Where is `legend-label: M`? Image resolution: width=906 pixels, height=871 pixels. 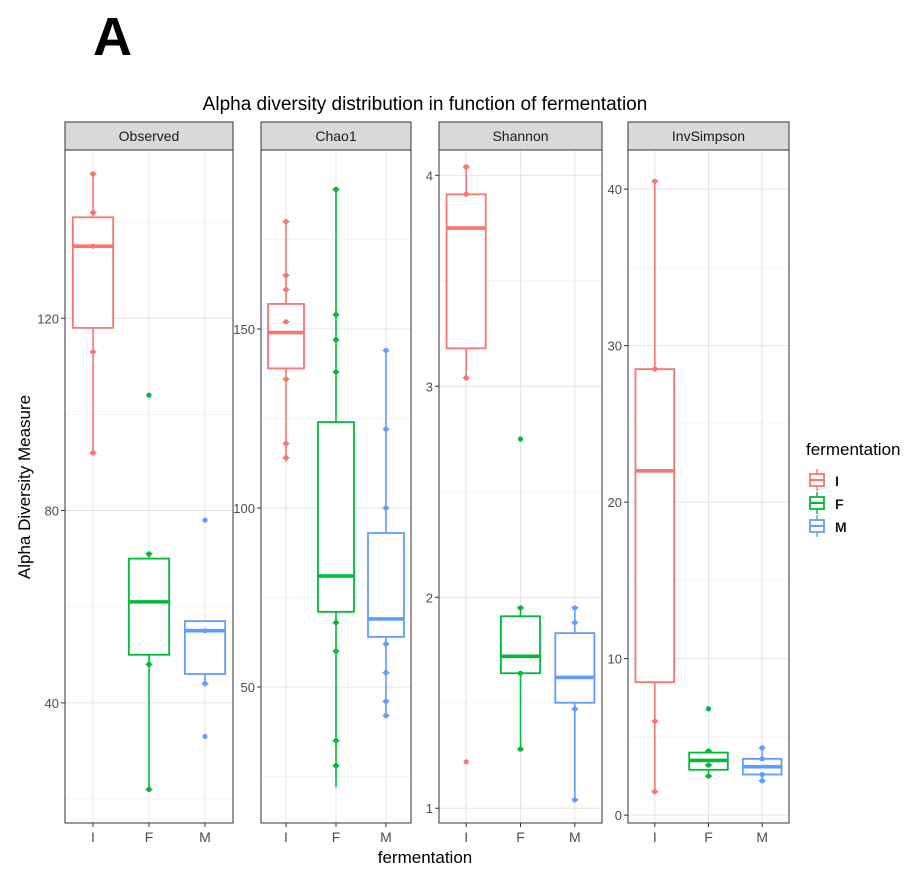
legend-label: M is located at coordinates (841, 527).